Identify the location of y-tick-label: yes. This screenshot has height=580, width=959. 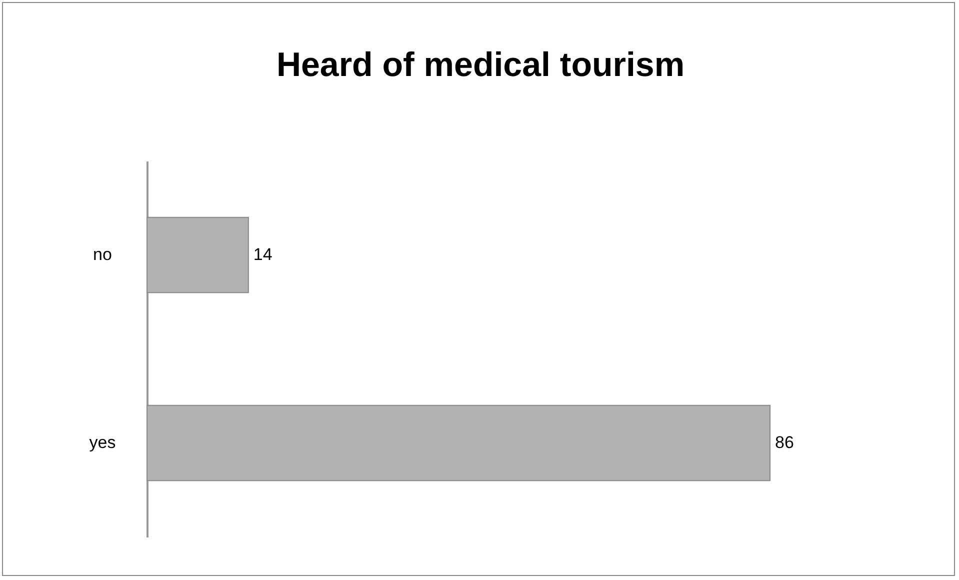
(102, 442).